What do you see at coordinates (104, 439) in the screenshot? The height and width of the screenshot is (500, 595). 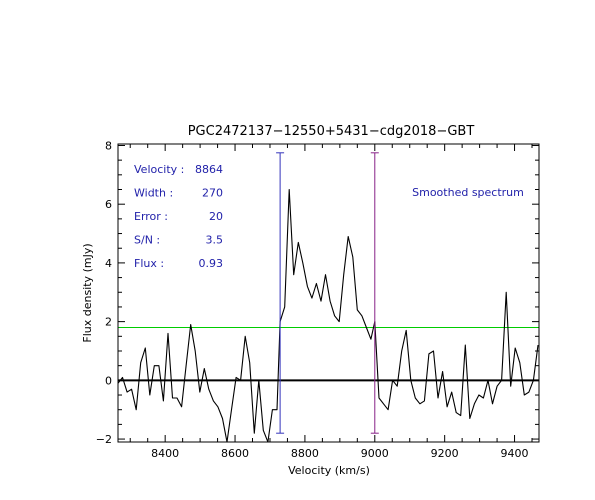 I see `y-tick-label: −2` at bounding box center [104, 439].